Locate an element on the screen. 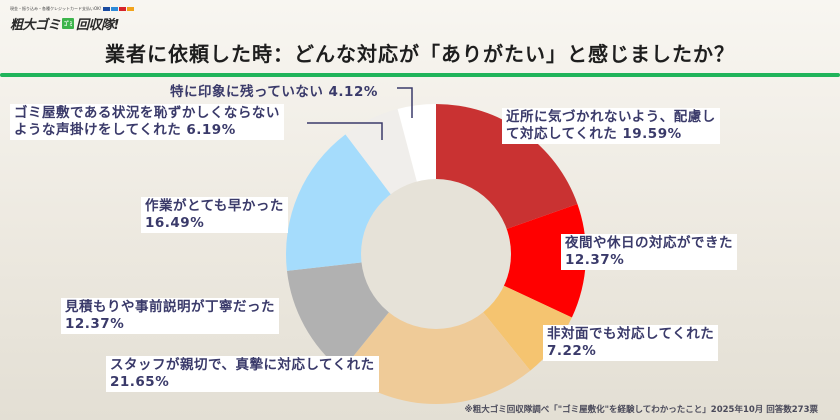 The height and width of the screenshot is (420, 840). label-value: 7.22% is located at coordinates (572, 351).